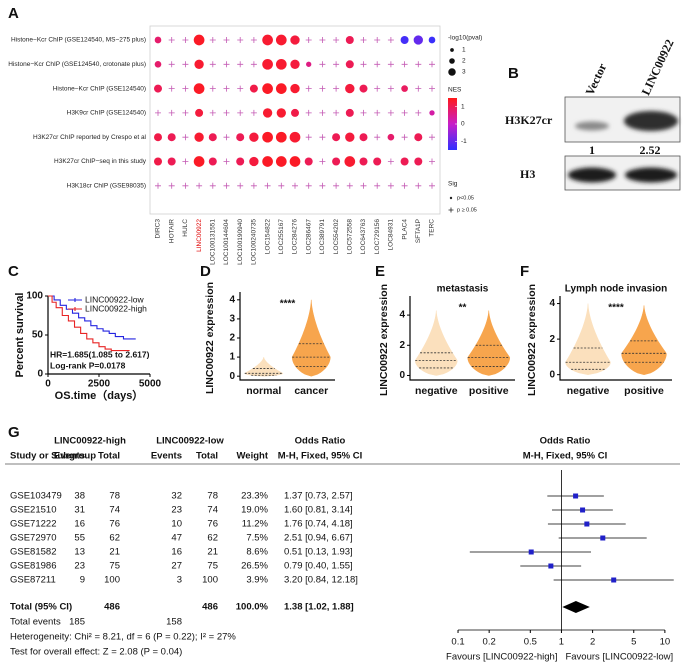 The height and width of the screenshot is (671, 685). Describe the element at coordinates (176, 510) in the screenshot. I see `events: 23` at that location.